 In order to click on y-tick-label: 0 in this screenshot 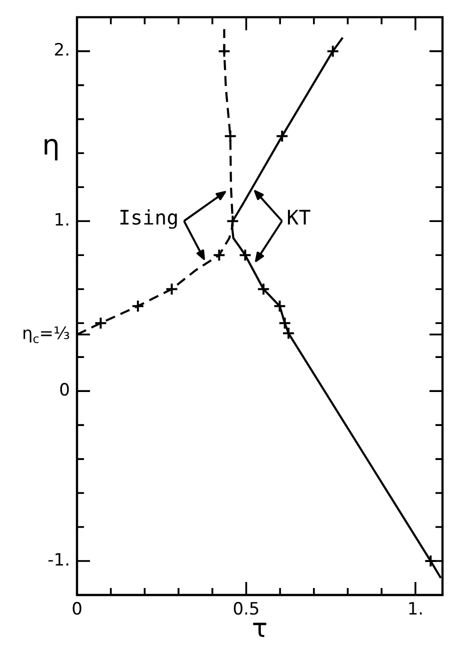, I will do `click(64, 390)`.